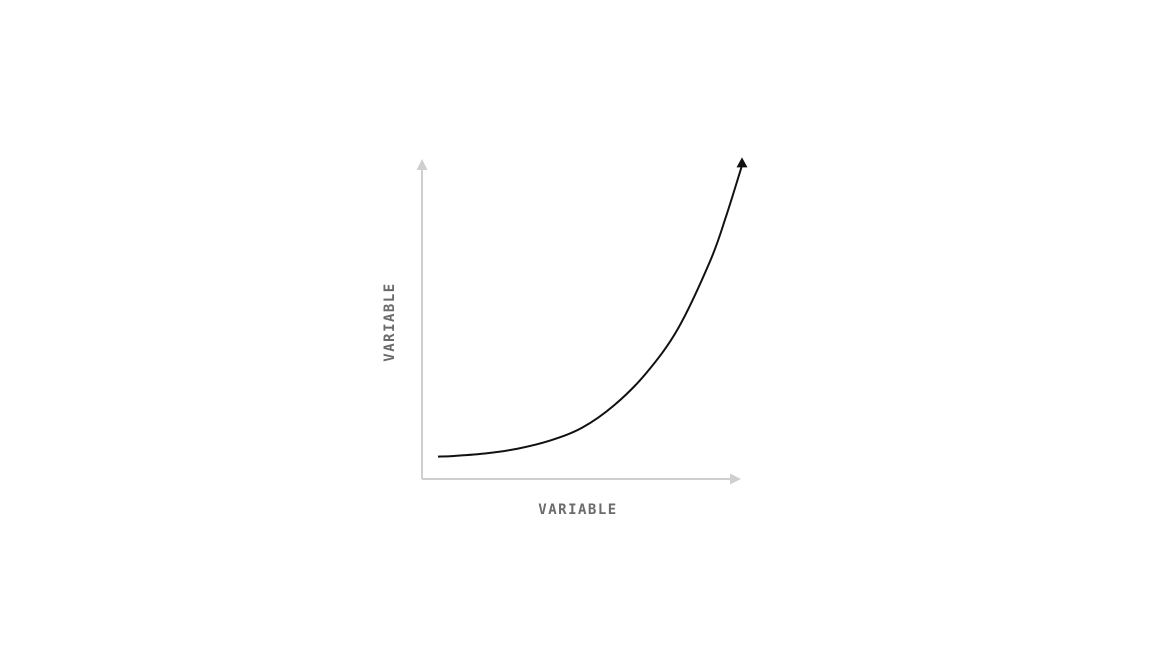  Describe the element at coordinates (577, 510) in the screenshot. I see `x-axis-label: VARIABLE` at that location.